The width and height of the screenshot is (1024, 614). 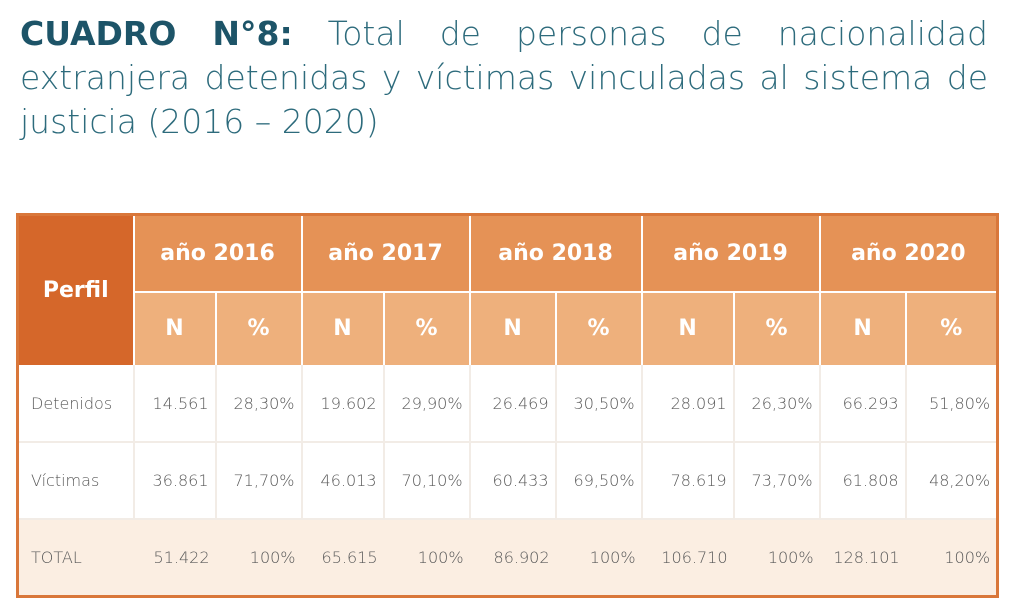 What do you see at coordinates (688, 481) in the screenshot?
I see `table-cell: 78.619` at bounding box center [688, 481].